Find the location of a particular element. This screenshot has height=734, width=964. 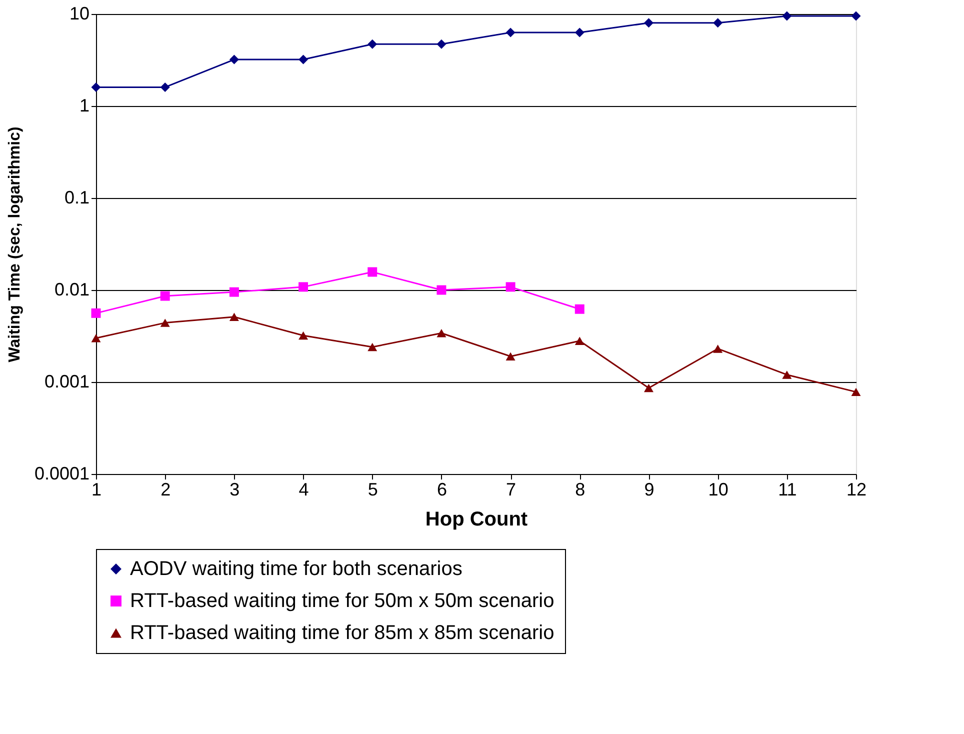

y-tick-label: 0.0001 is located at coordinates (62, 474).